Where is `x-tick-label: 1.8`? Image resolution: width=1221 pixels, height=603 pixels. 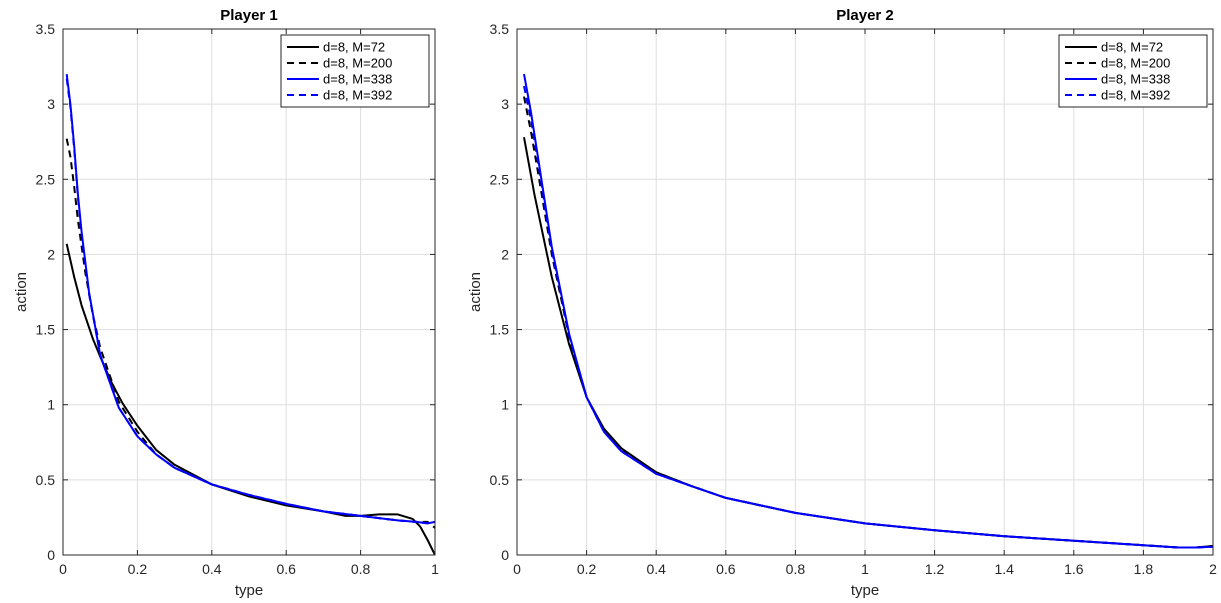
x-tick-label: 1.8 is located at coordinates (1144, 569).